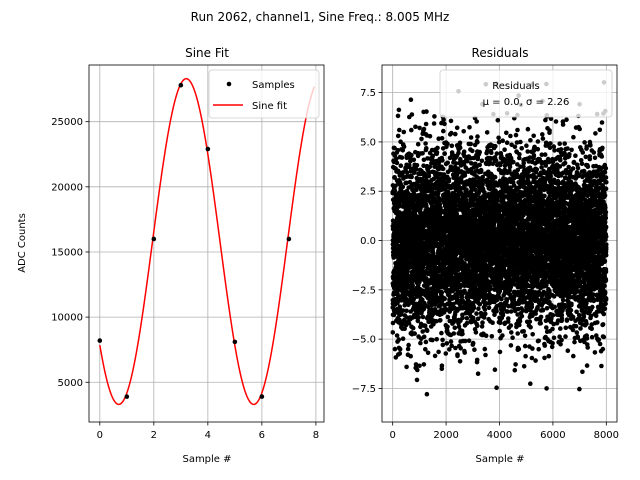 The image size is (640, 480). What do you see at coordinates (264, 94) in the screenshot?
I see `sine-fit-legend-box` at bounding box center [264, 94].